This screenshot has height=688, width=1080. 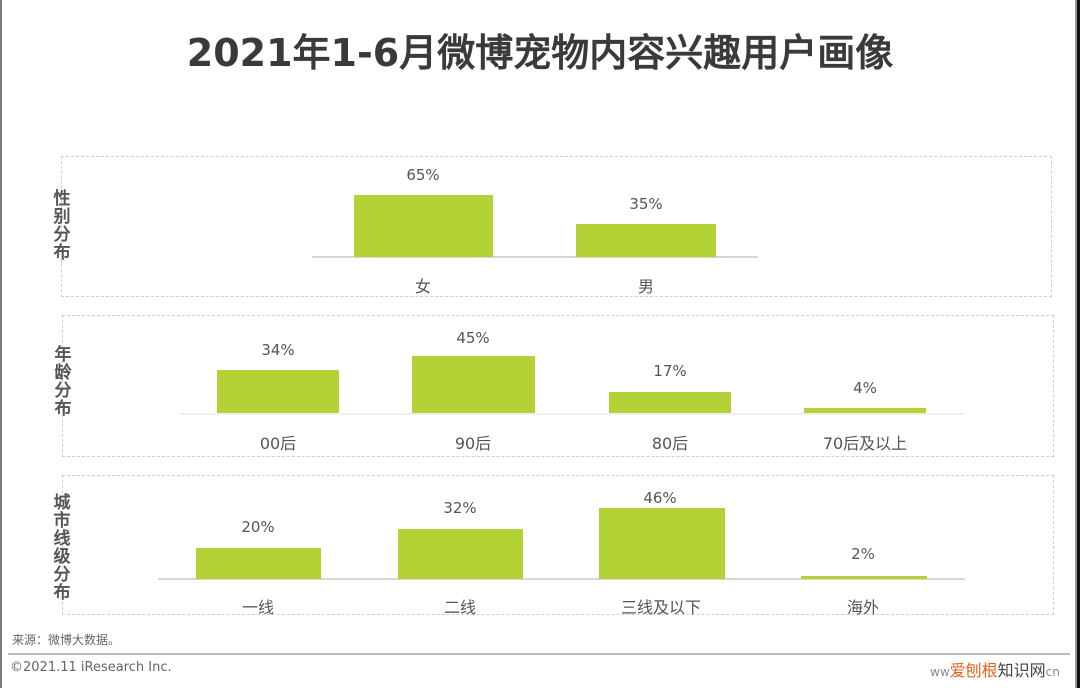 What do you see at coordinates (540, 53) in the screenshot?
I see `page-title: 2021年1-6月微博宠物内容兴趣用户画像` at bounding box center [540, 53].